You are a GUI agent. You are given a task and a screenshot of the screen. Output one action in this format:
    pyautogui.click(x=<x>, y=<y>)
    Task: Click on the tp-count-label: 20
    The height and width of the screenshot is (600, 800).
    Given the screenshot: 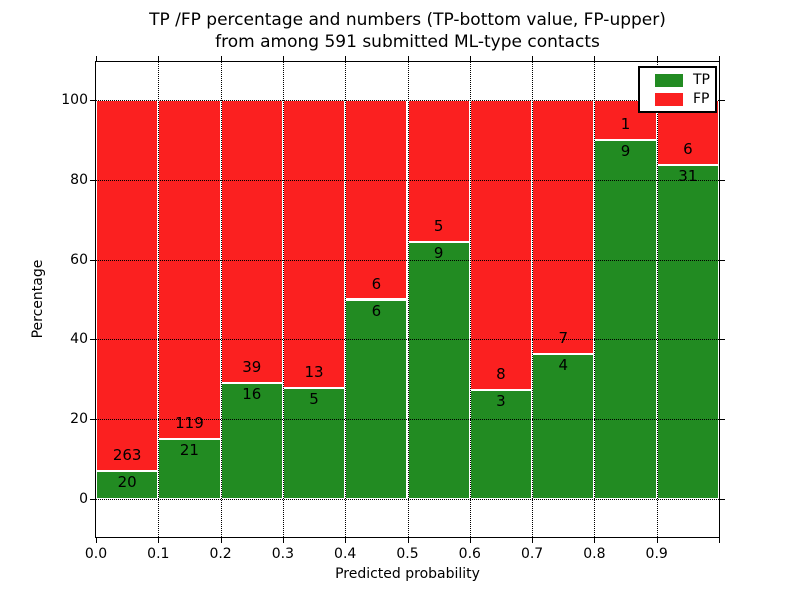 What is the action you would take?
    pyautogui.click(x=127, y=481)
    